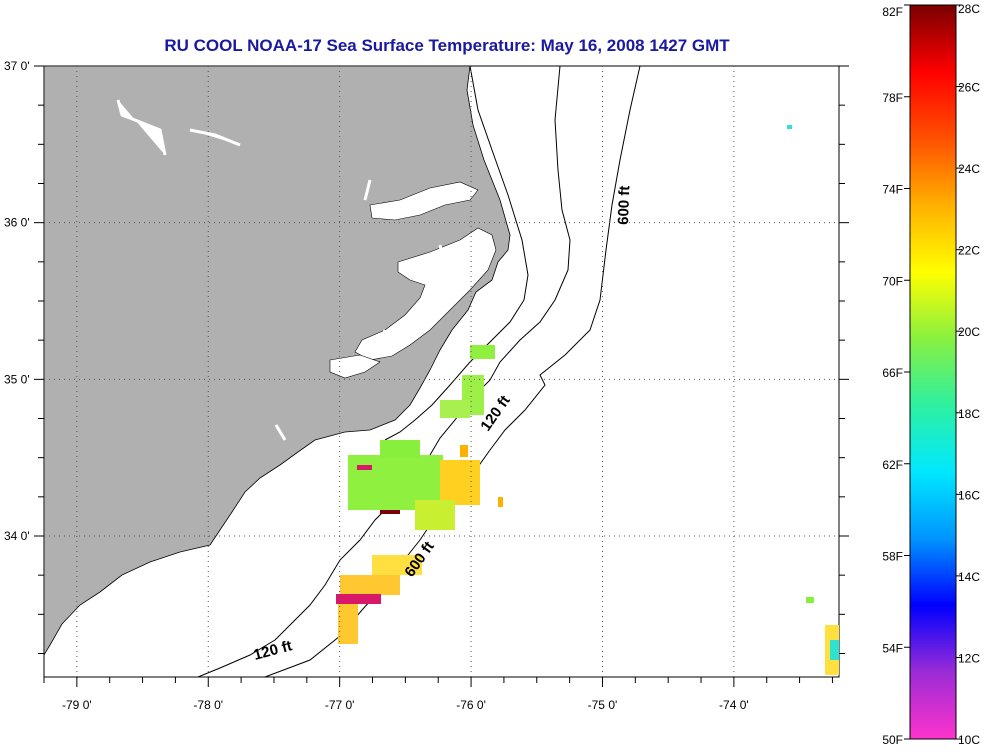  What do you see at coordinates (969, 332) in the screenshot?
I see `colorbar-c-label: 20C` at bounding box center [969, 332].